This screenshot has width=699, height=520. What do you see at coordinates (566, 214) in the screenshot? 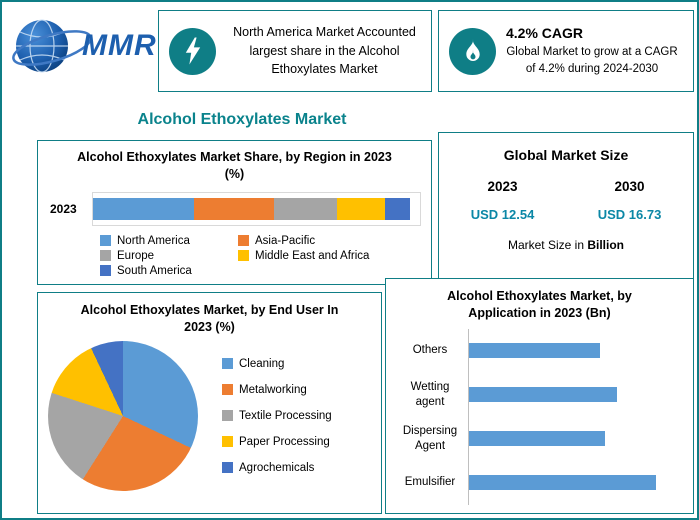
I see `market-values-row: USD 12.54 USD 16.73` at bounding box center [566, 214].